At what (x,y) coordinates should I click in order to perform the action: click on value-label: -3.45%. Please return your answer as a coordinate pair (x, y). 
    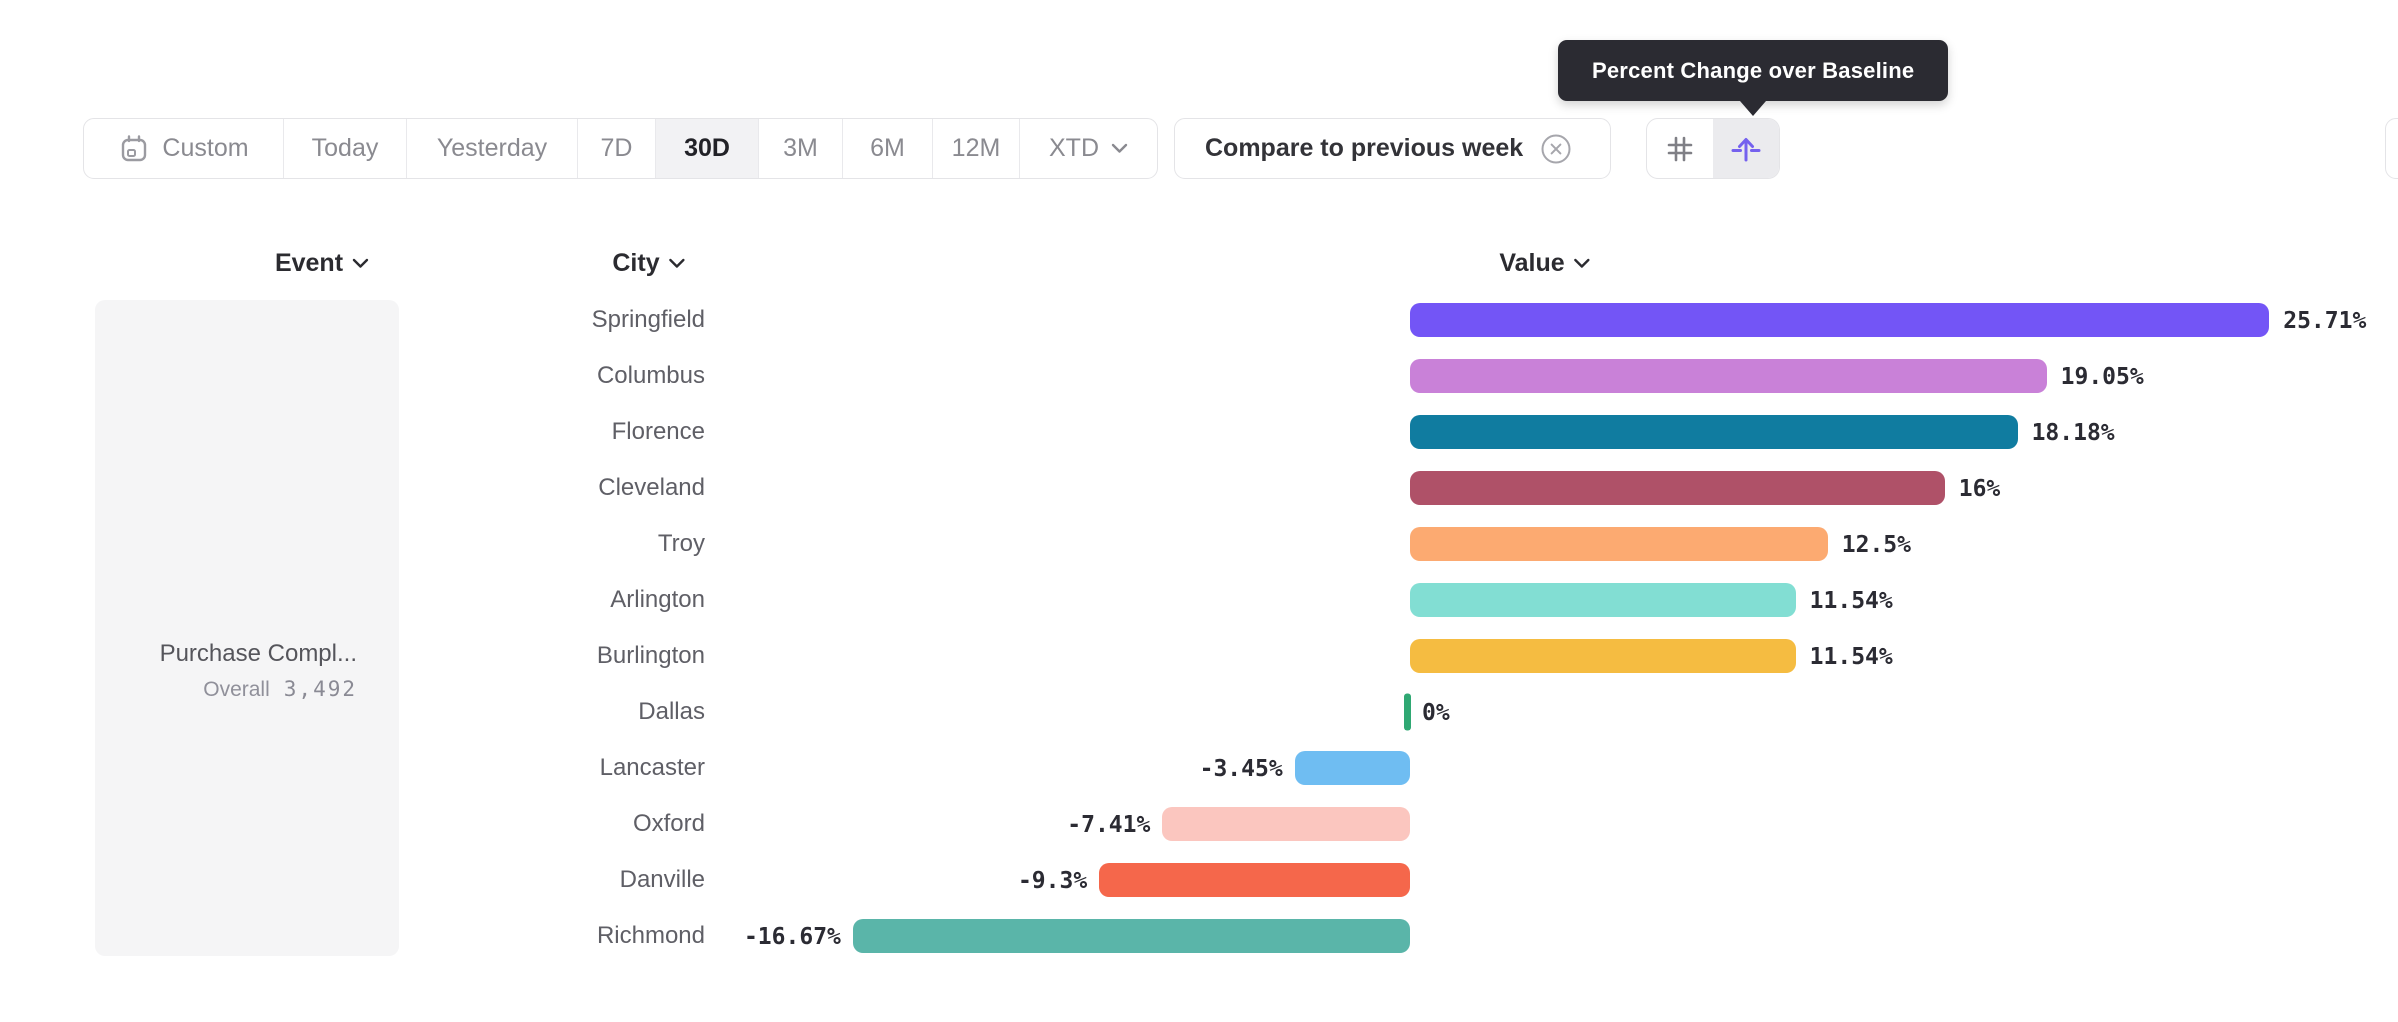
    Looking at the image, I should click on (1241, 769).